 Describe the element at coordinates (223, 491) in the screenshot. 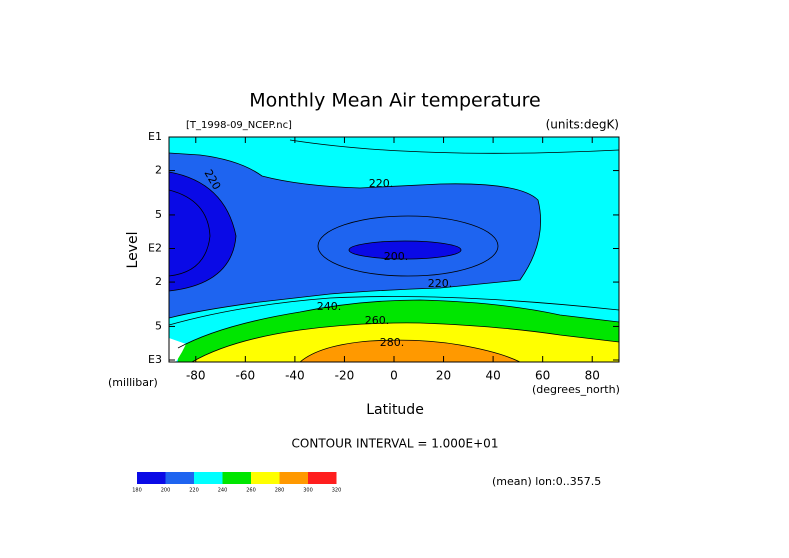

I see `colorbar-label: 240` at that location.